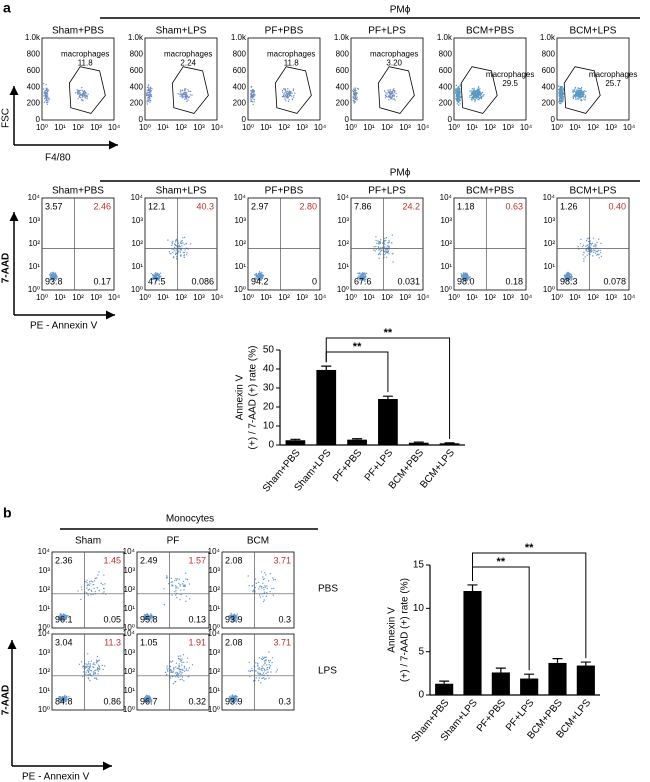  What do you see at coordinates (614, 281) in the screenshot?
I see `quadrant-value: 0.078` at bounding box center [614, 281].